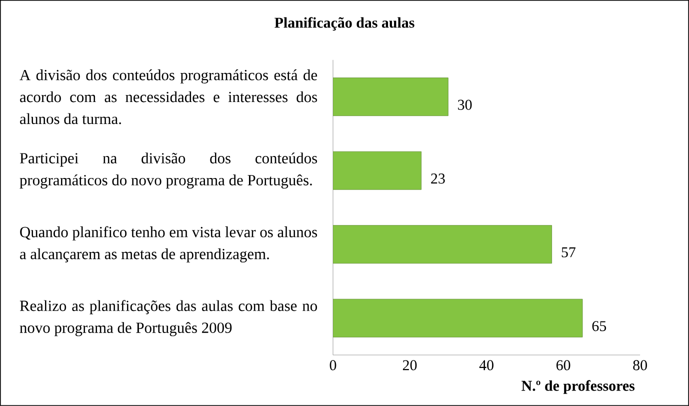  Describe the element at coordinates (333, 365) in the screenshot. I see `x-tick-label: 0` at that location.